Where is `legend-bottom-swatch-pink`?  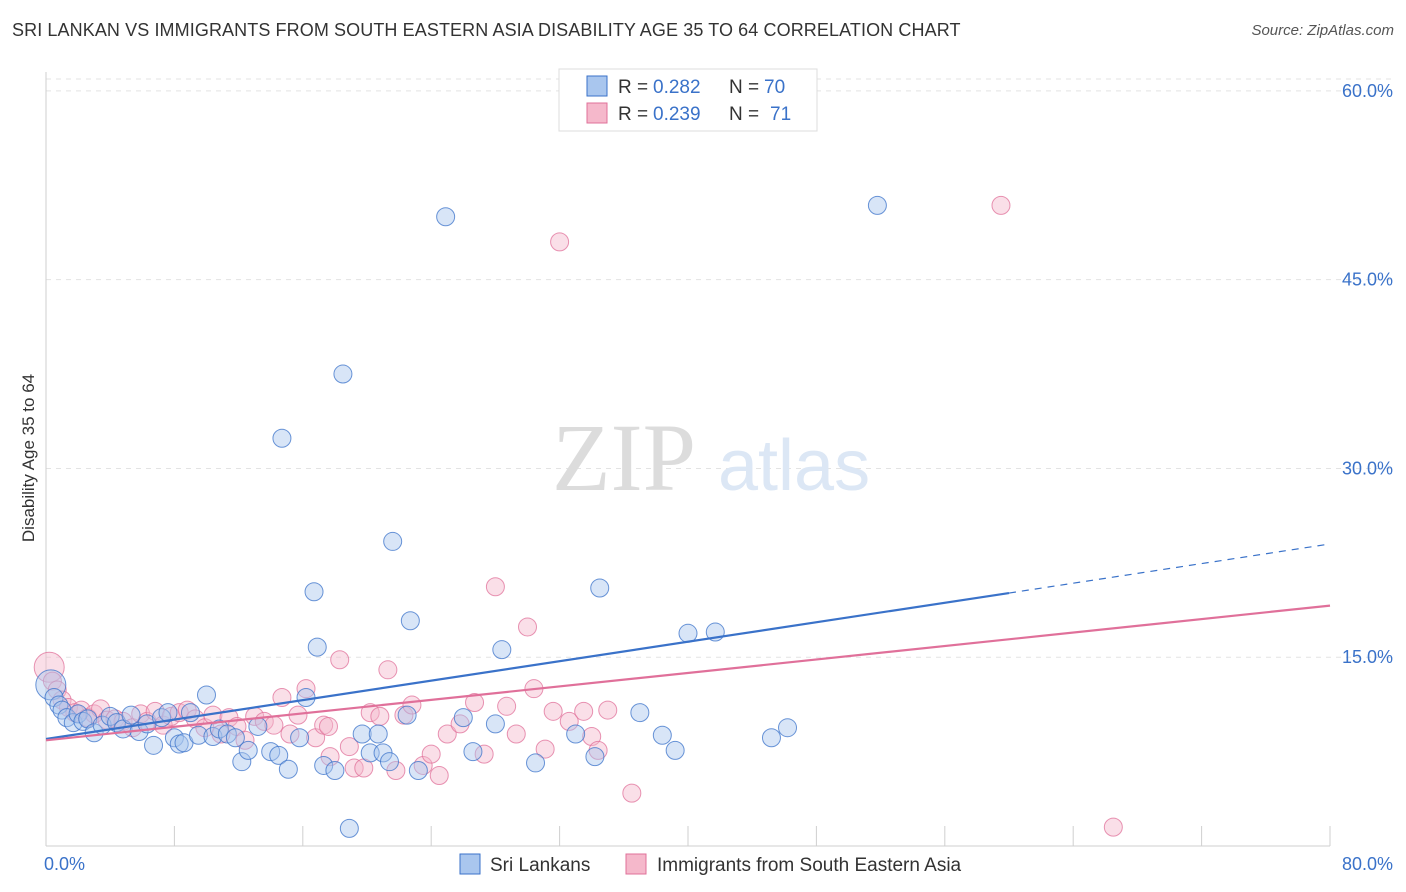
legend-bottom-swatch-pink is located at coordinates (636, 864).